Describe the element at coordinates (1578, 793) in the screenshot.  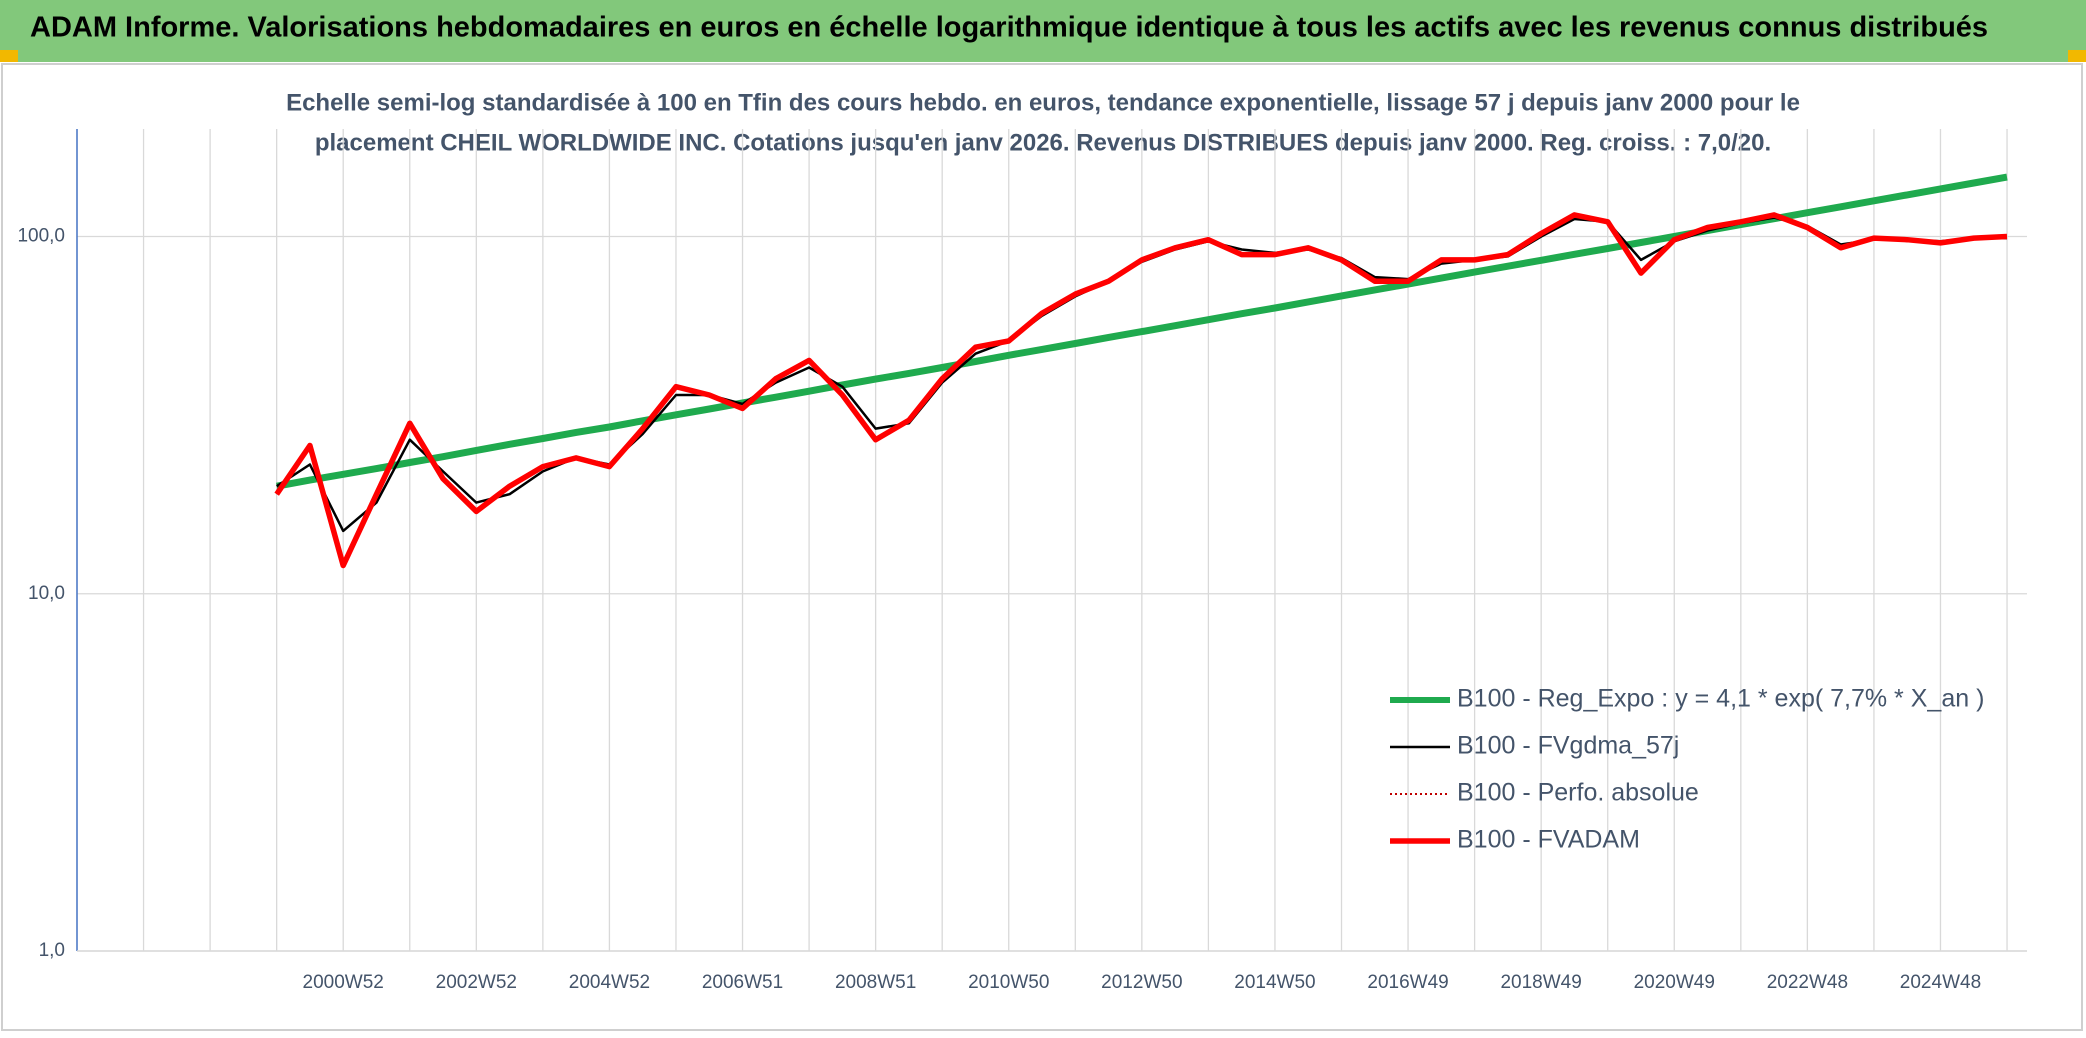
I see `legend-label: B100 - Perfo. absolue` at that location.